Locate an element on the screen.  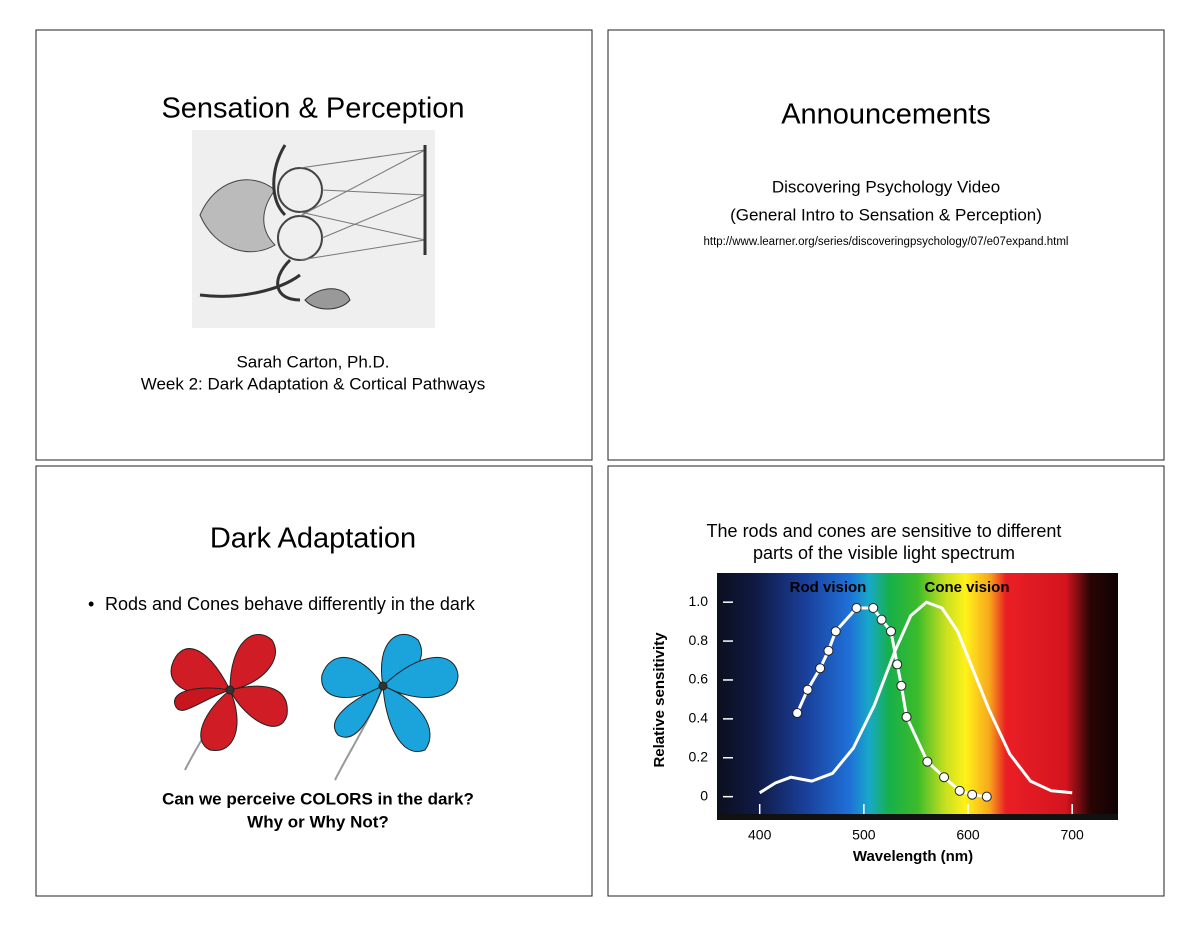
red-flower is located at coordinates (229, 702).